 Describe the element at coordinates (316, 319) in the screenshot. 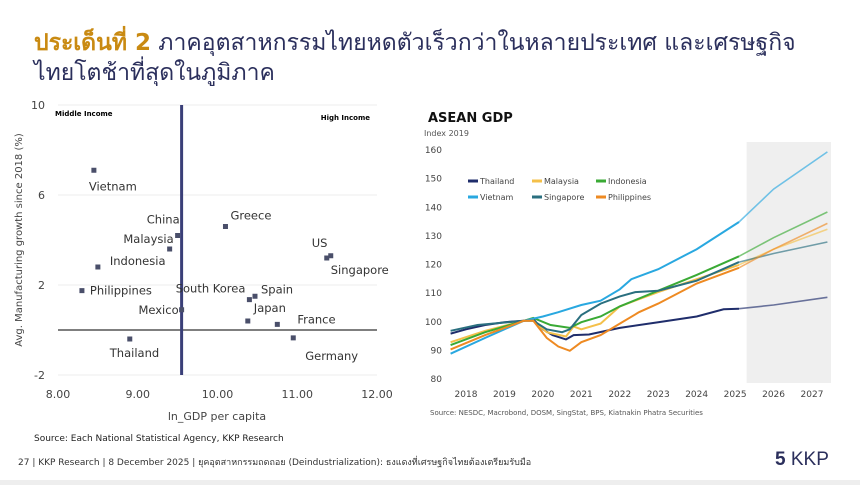

I see `point-label: France` at that location.